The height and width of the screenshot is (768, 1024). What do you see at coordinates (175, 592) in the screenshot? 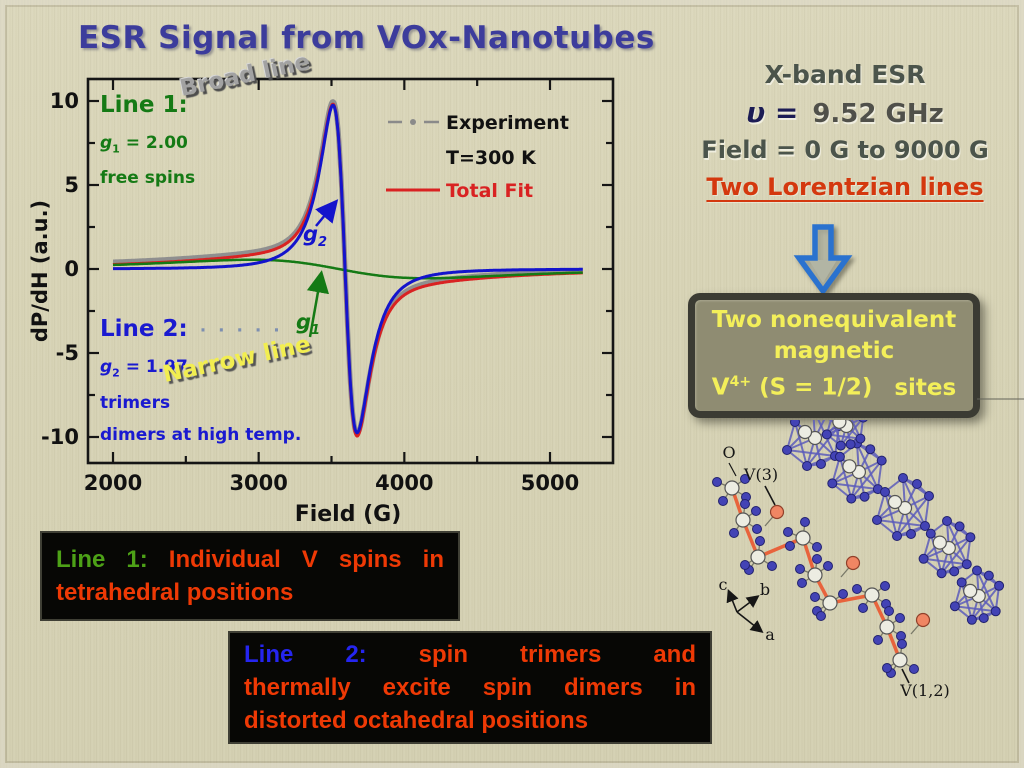
I see `caption1-row2: tetrahedral positions` at bounding box center [175, 592].